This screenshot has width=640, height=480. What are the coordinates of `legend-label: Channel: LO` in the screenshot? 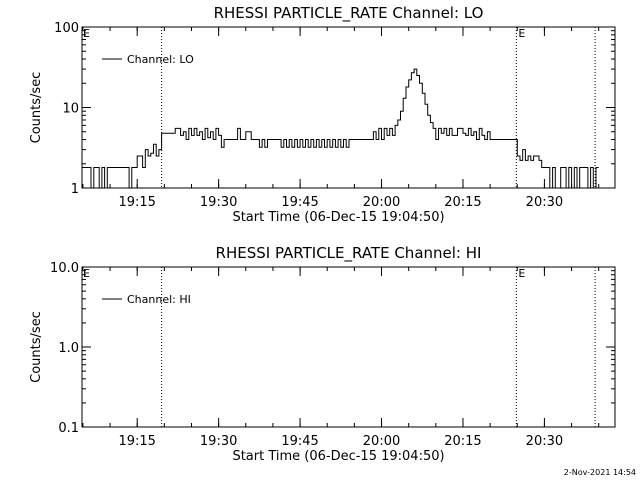 It's located at (160, 59).